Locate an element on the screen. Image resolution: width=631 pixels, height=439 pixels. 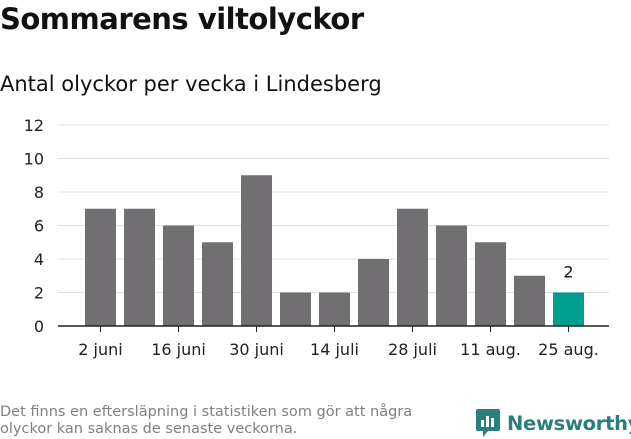
y-tick-label: 4 is located at coordinates (39, 259).